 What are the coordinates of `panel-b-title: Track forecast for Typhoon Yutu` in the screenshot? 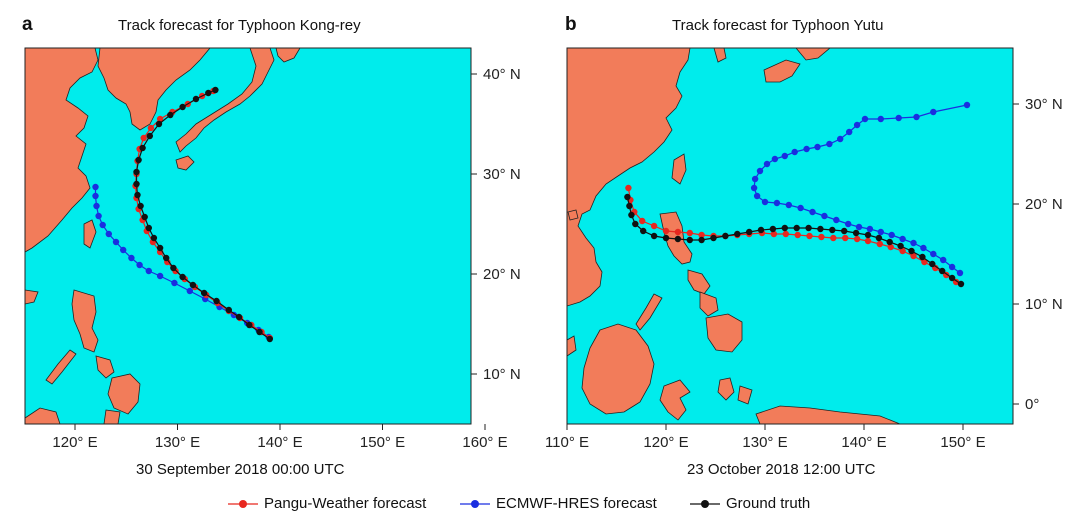 It's located at (778, 25).